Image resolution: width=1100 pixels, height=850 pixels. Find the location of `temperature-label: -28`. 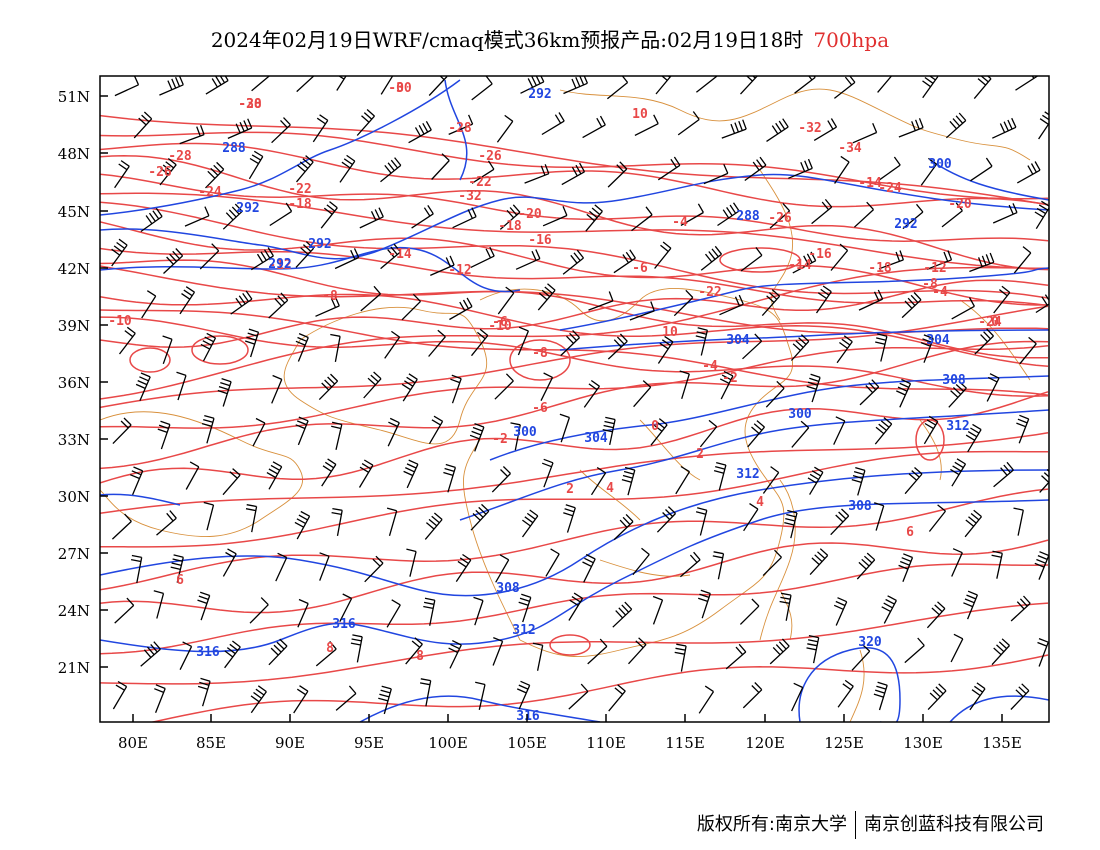

temperature-label: -28 is located at coordinates (250, 104).